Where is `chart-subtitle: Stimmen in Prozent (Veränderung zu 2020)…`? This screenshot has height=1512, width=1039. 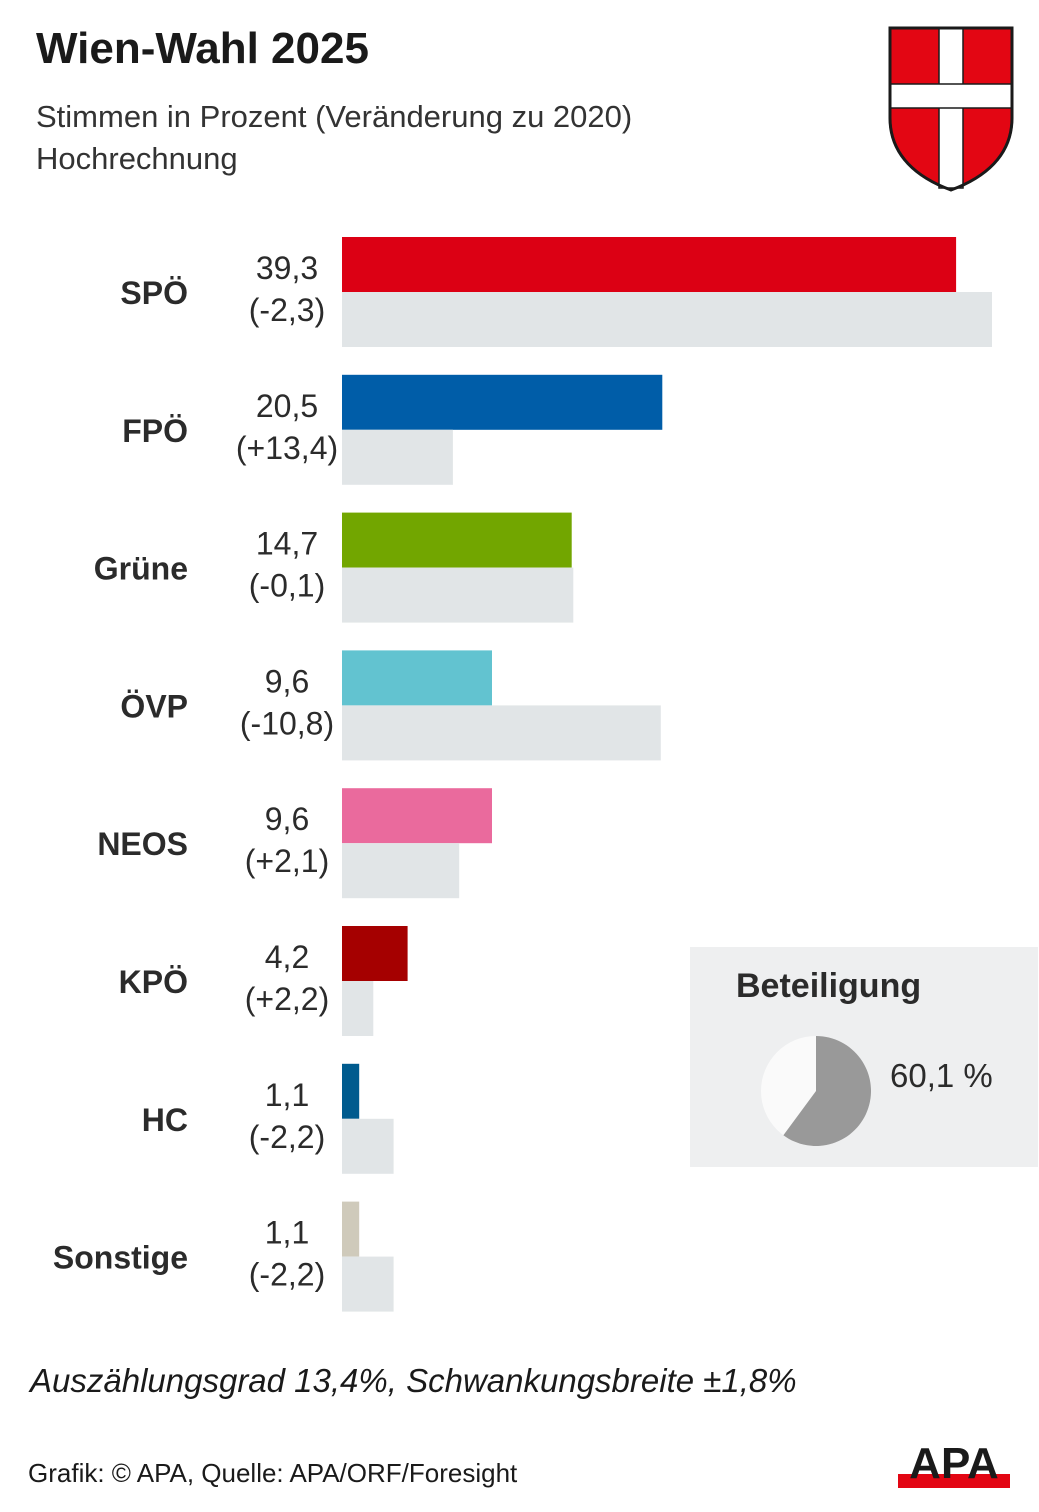
chart-subtitle: Stimmen in Prozent (Veränderung zu 2020)… is located at coordinates (334, 138).